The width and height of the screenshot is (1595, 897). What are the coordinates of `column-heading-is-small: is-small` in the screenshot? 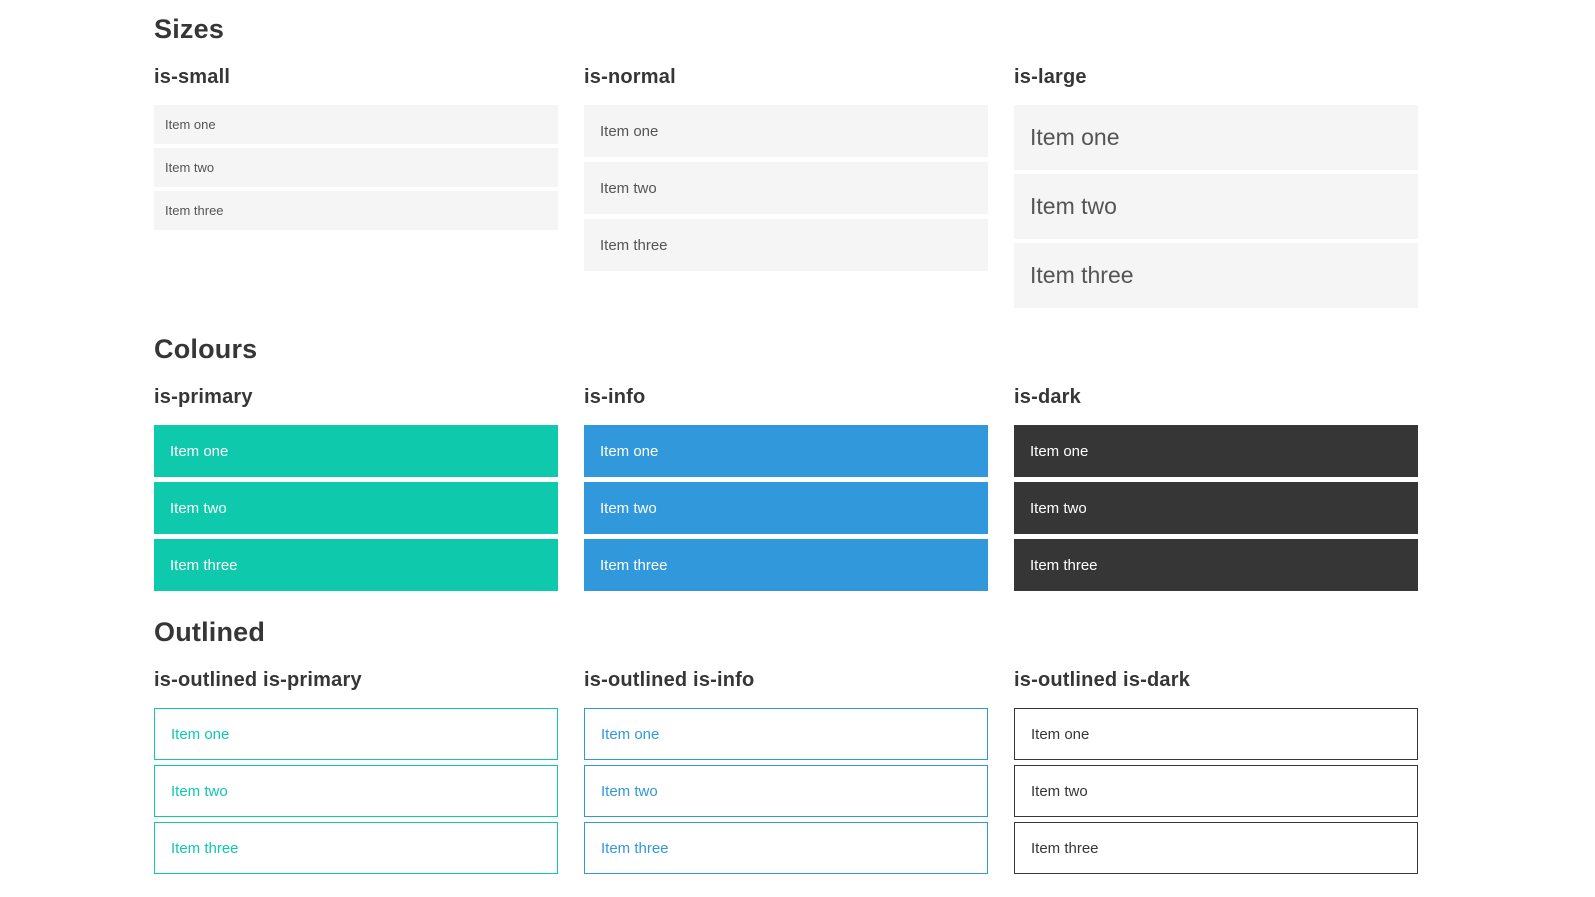 It's located at (192, 77).